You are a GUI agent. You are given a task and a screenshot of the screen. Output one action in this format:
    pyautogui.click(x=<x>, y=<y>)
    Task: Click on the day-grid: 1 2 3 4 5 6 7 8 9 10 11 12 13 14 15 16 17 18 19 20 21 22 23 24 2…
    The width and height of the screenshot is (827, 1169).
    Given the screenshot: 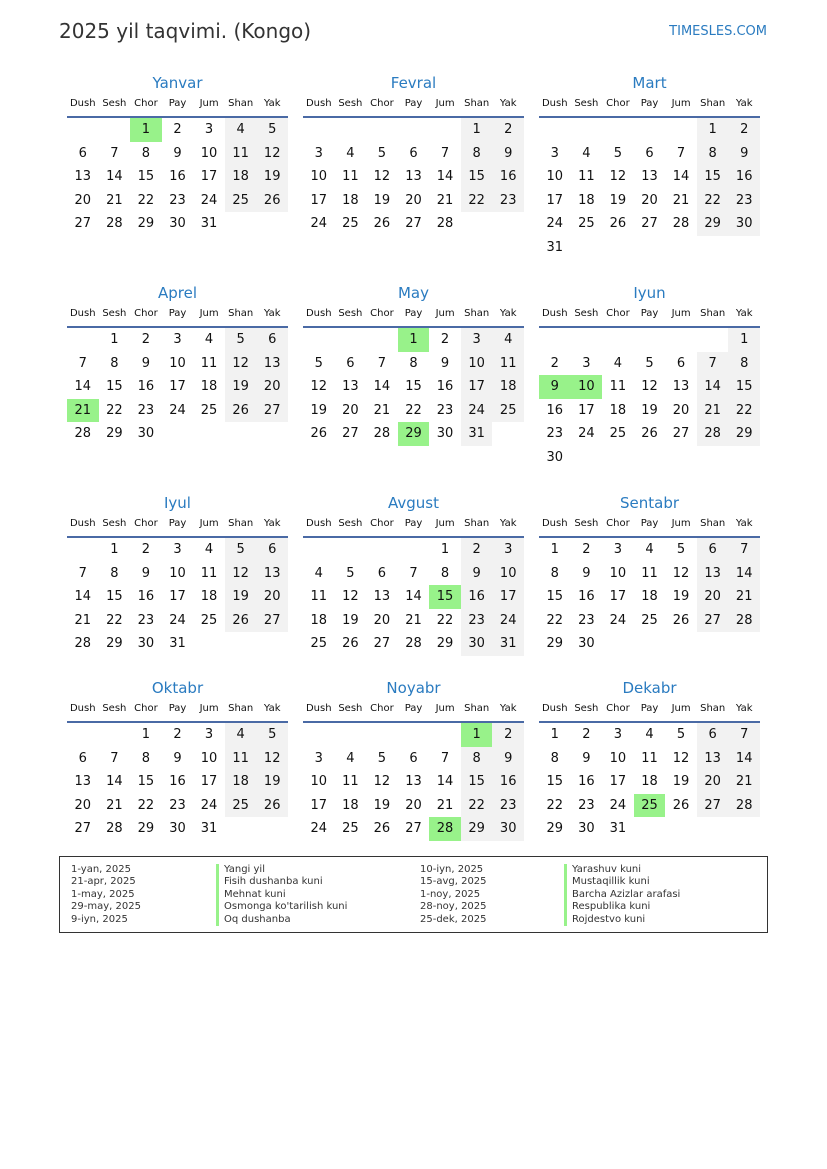 What is the action you would take?
    pyautogui.click(x=649, y=782)
    